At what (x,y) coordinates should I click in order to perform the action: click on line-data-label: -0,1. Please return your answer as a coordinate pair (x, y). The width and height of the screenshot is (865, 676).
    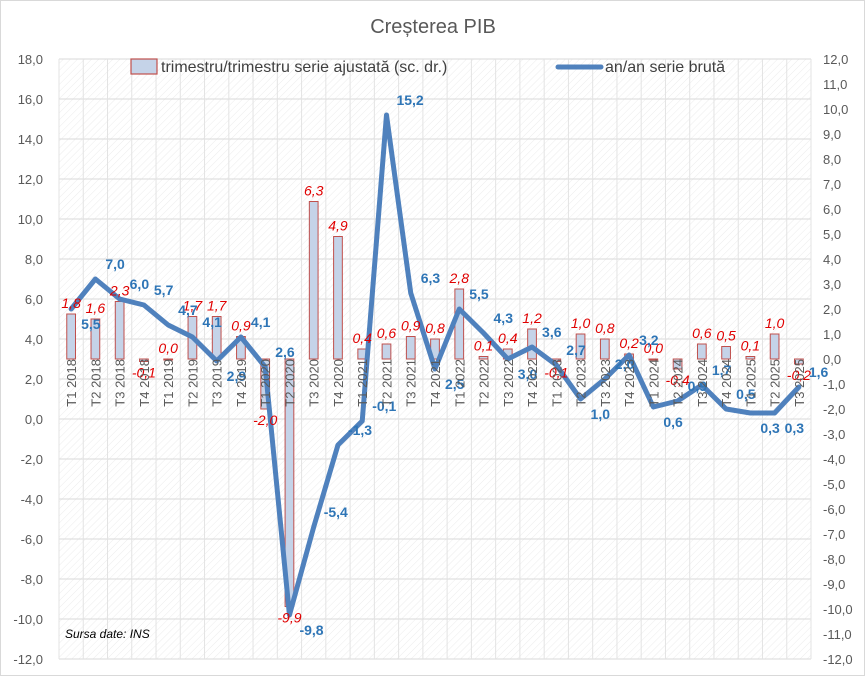
    Looking at the image, I should click on (384, 406).